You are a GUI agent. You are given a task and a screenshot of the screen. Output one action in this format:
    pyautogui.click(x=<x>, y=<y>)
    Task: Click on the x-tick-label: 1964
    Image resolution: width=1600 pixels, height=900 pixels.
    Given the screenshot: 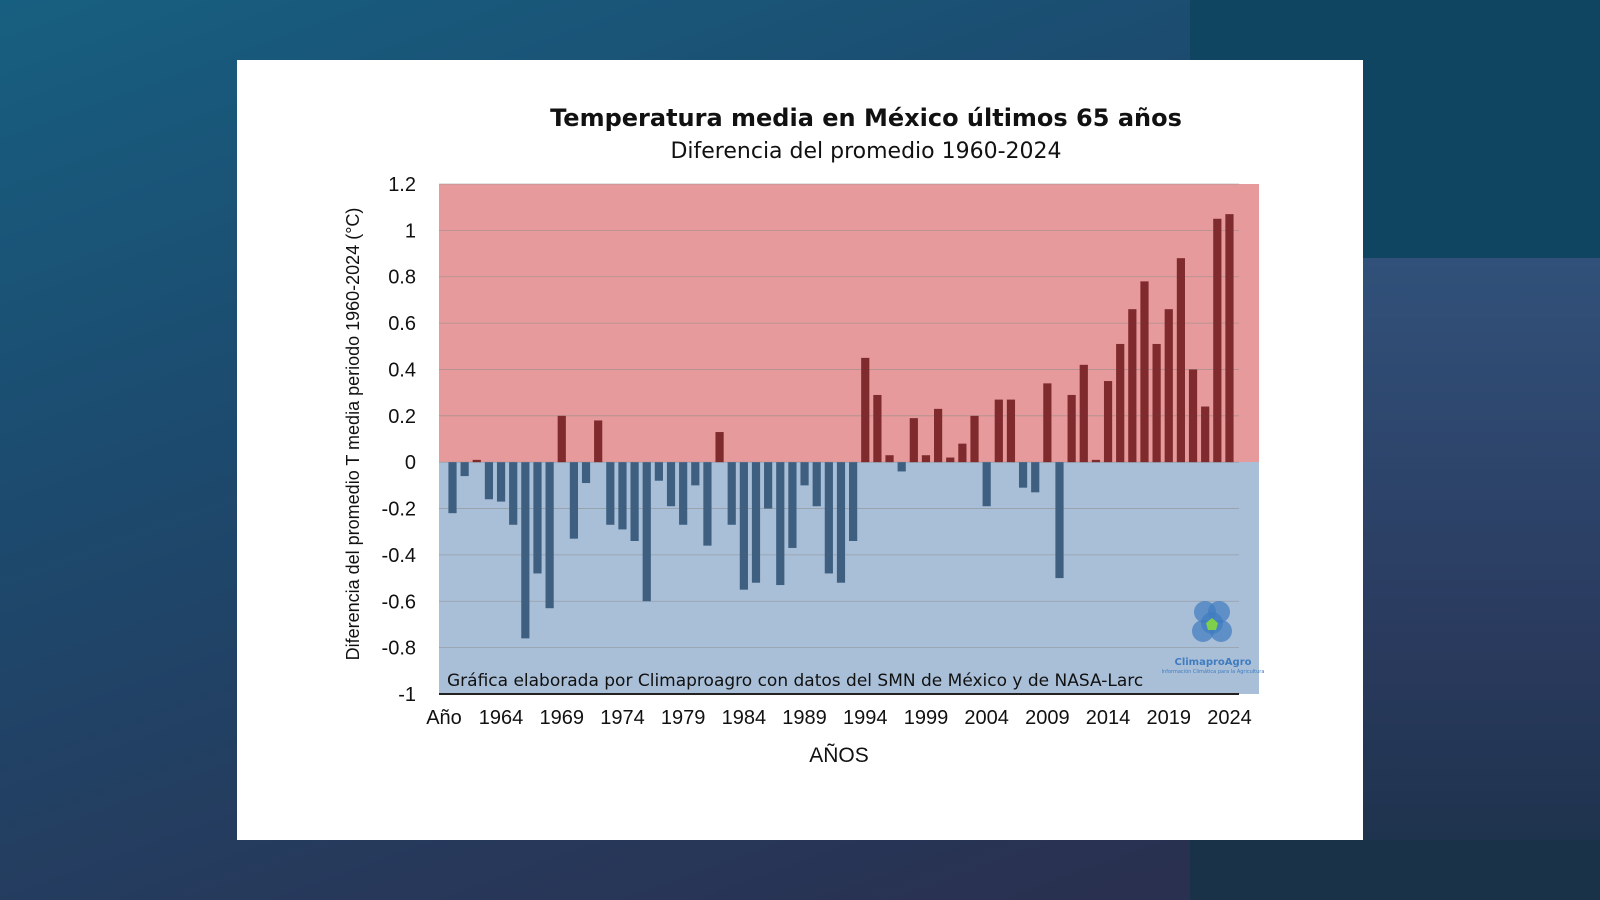 What is the action you would take?
    pyautogui.click(x=501, y=718)
    